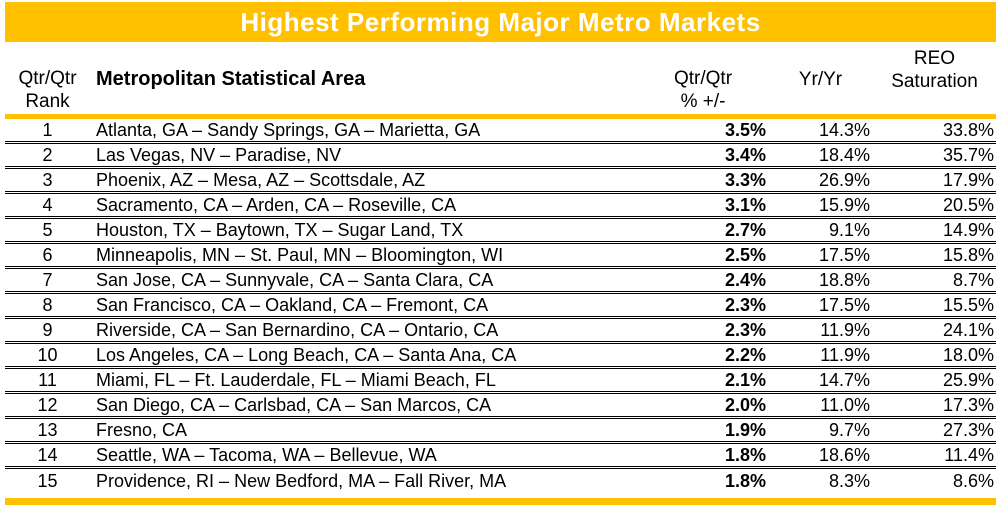 The image size is (1000, 510). What do you see at coordinates (47, 129) in the screenshot?
I see `rank-cell: 1` at bounding box center [47, 129].